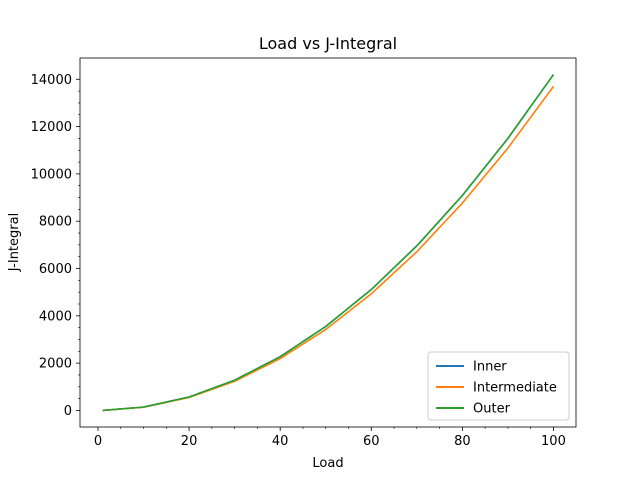  I want to click on y-tick-label: 0, so click(68, 411).